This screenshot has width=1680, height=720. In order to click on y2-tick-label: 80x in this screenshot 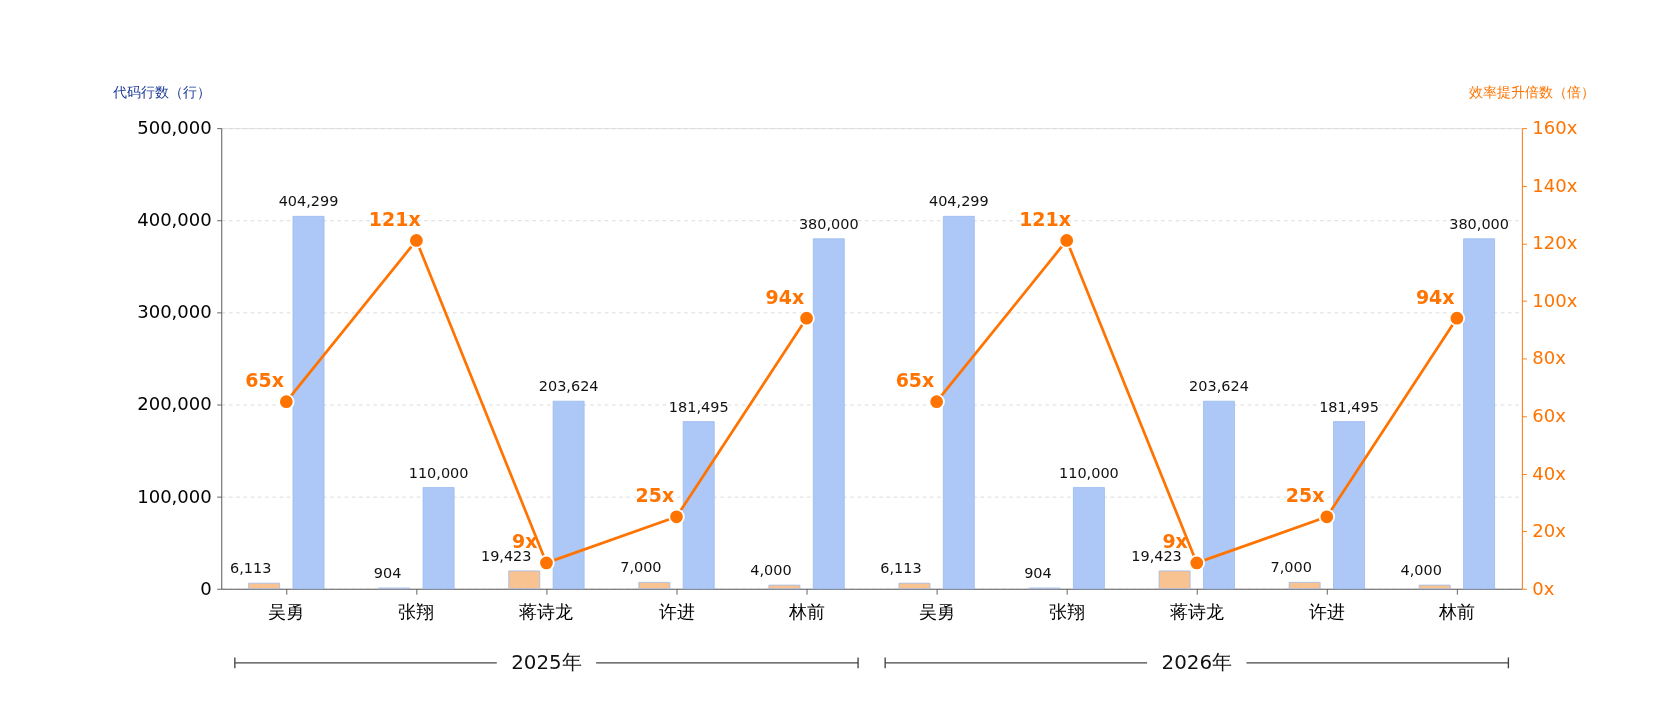, I will do `click(1549, 358)`.